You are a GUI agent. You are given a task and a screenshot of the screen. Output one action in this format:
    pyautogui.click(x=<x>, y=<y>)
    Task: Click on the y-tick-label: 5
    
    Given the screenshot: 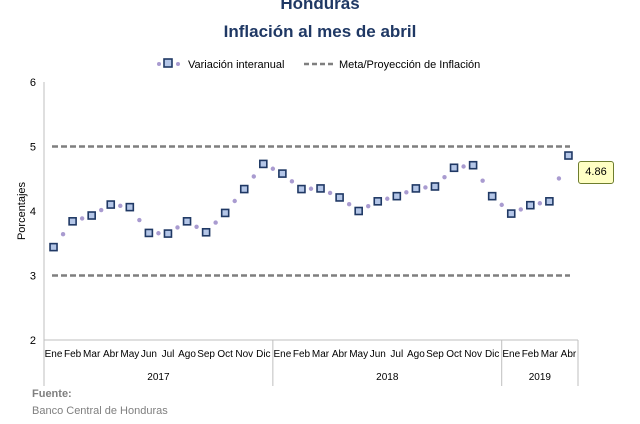 What is the action you would take?
    pyautogui.click(x=33, y=148)
    